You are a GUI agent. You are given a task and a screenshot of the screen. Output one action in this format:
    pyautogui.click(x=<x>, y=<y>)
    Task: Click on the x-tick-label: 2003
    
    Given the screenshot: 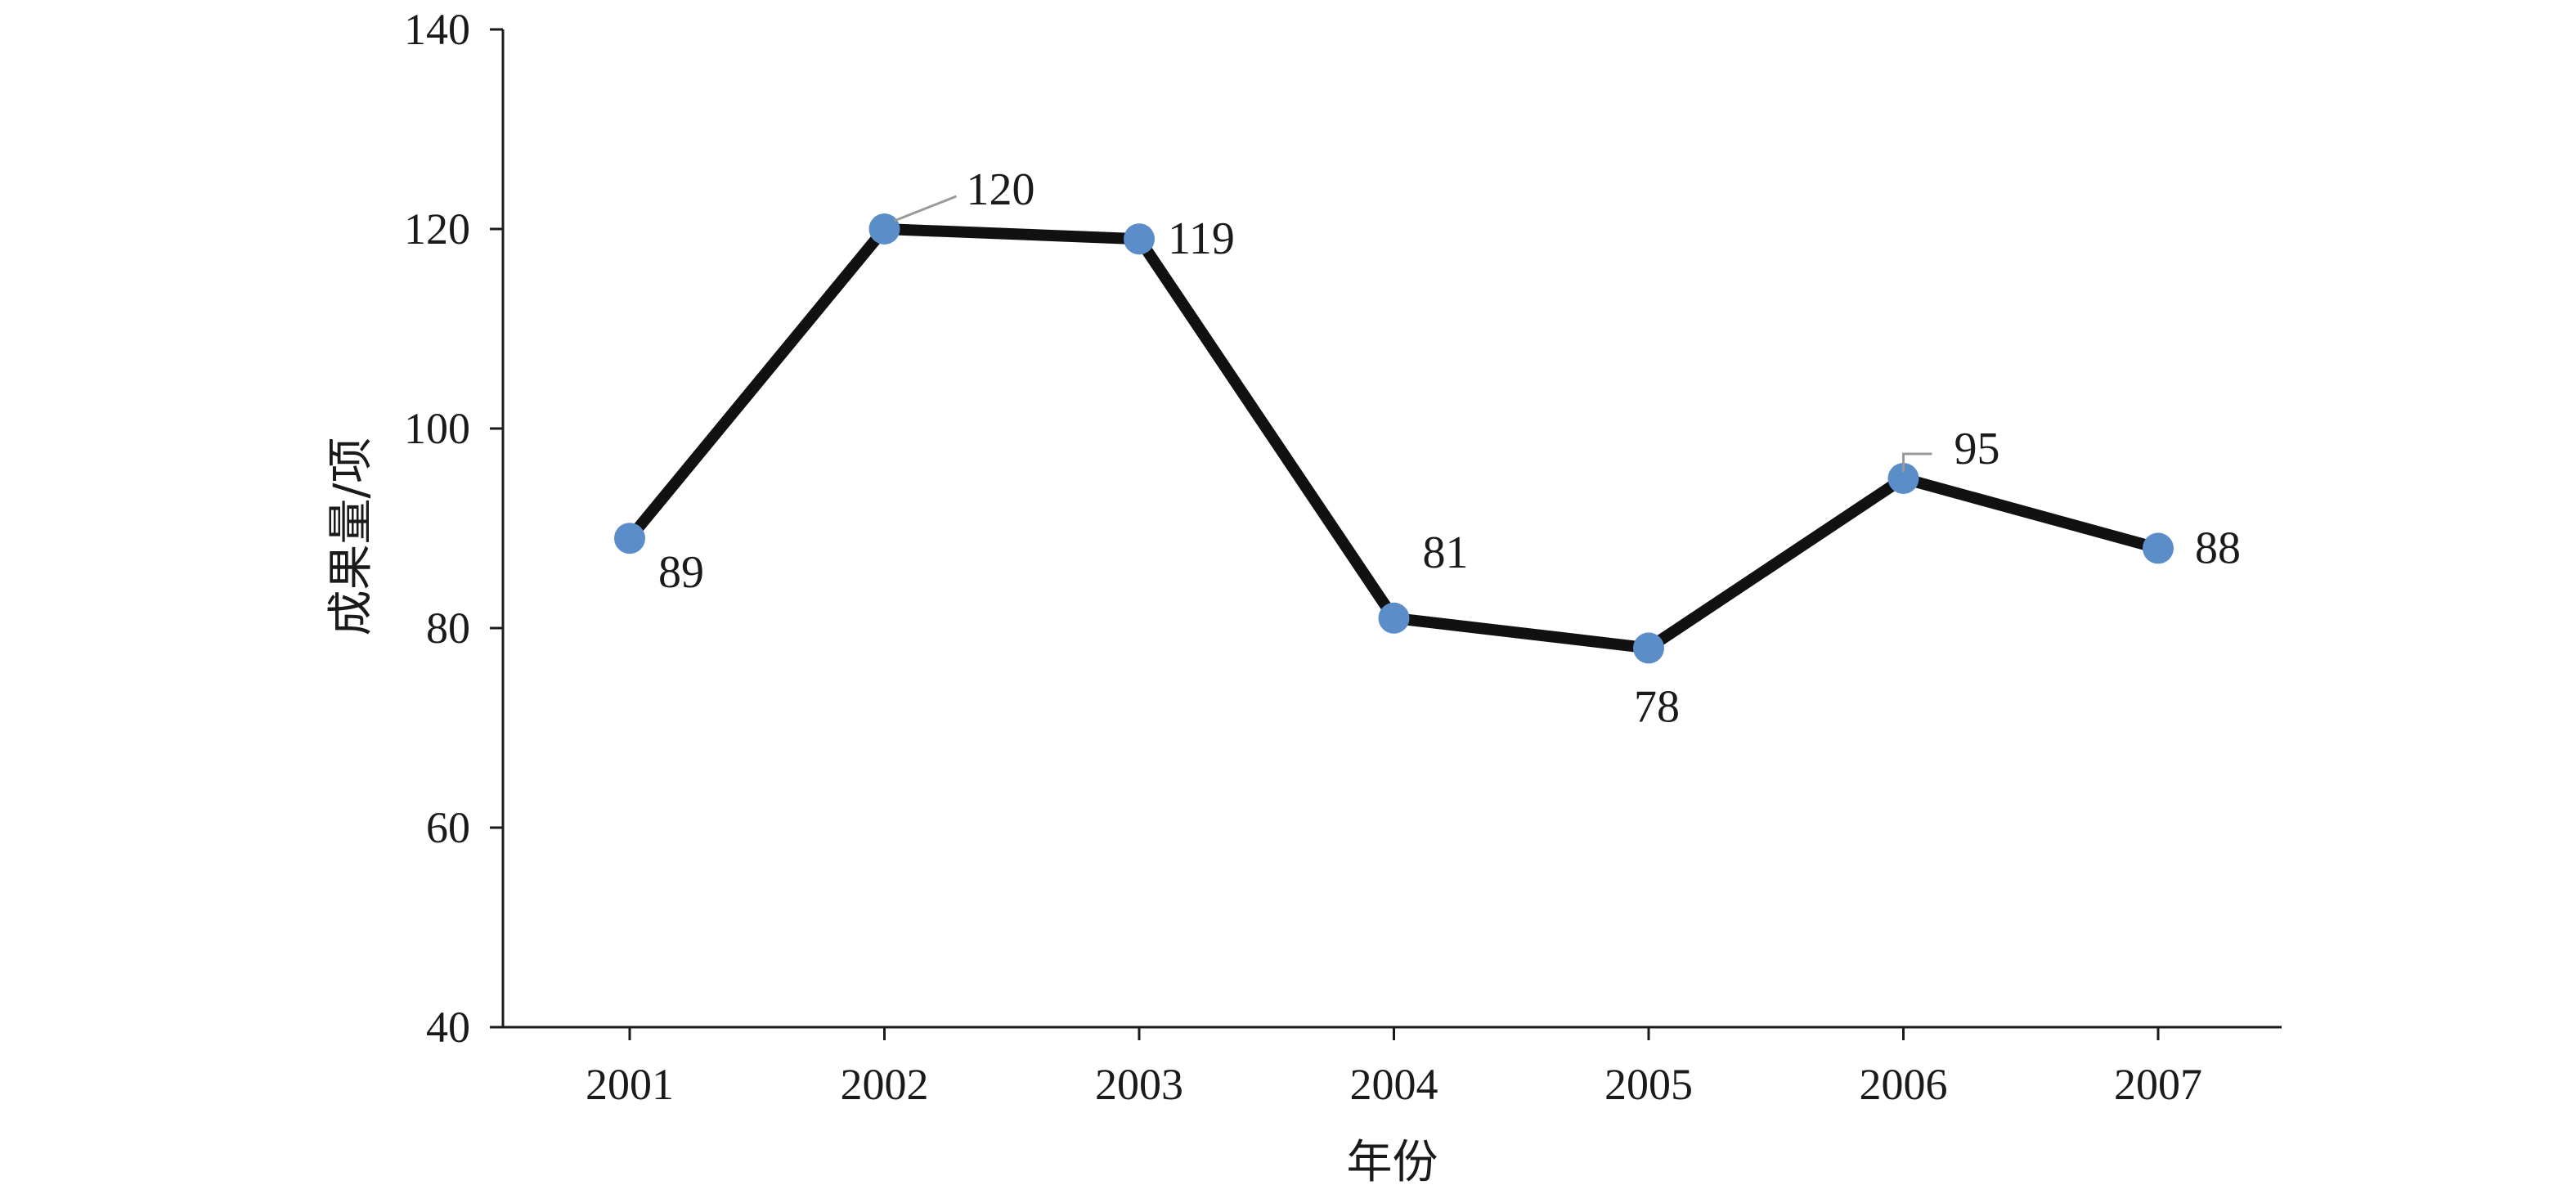 What is the action you would take?
    pyautogui.click(x=1139, y=1084)
    